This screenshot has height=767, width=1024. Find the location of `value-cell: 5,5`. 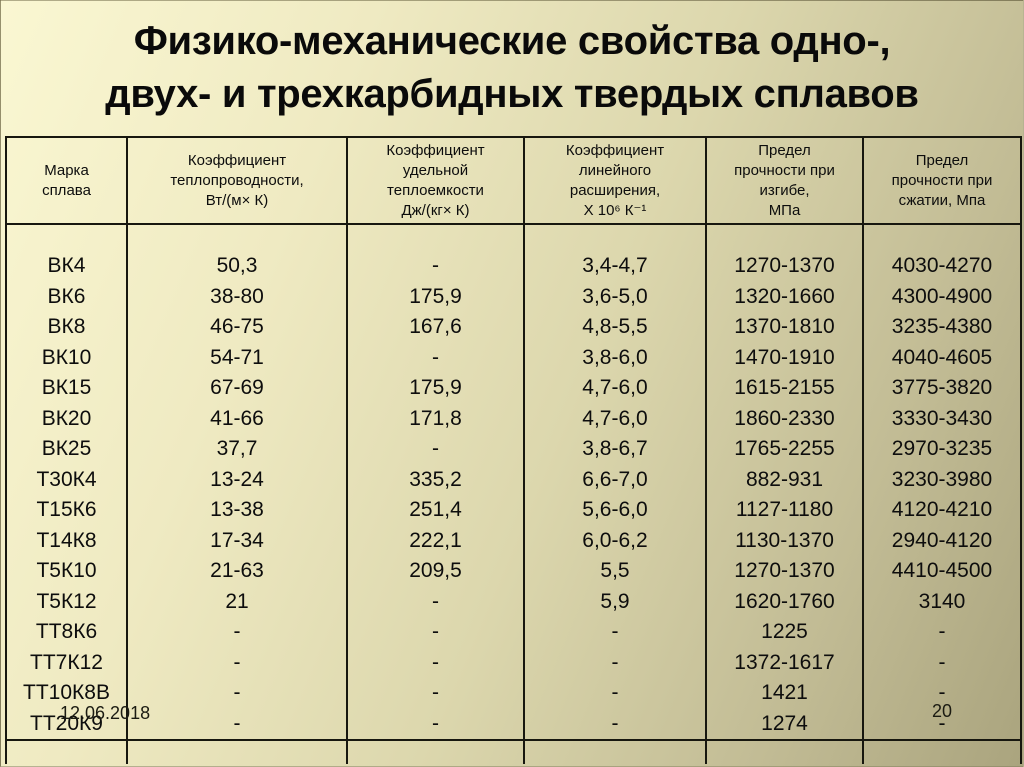

value-cell: 5,5 is located at coordinates (615, 571).